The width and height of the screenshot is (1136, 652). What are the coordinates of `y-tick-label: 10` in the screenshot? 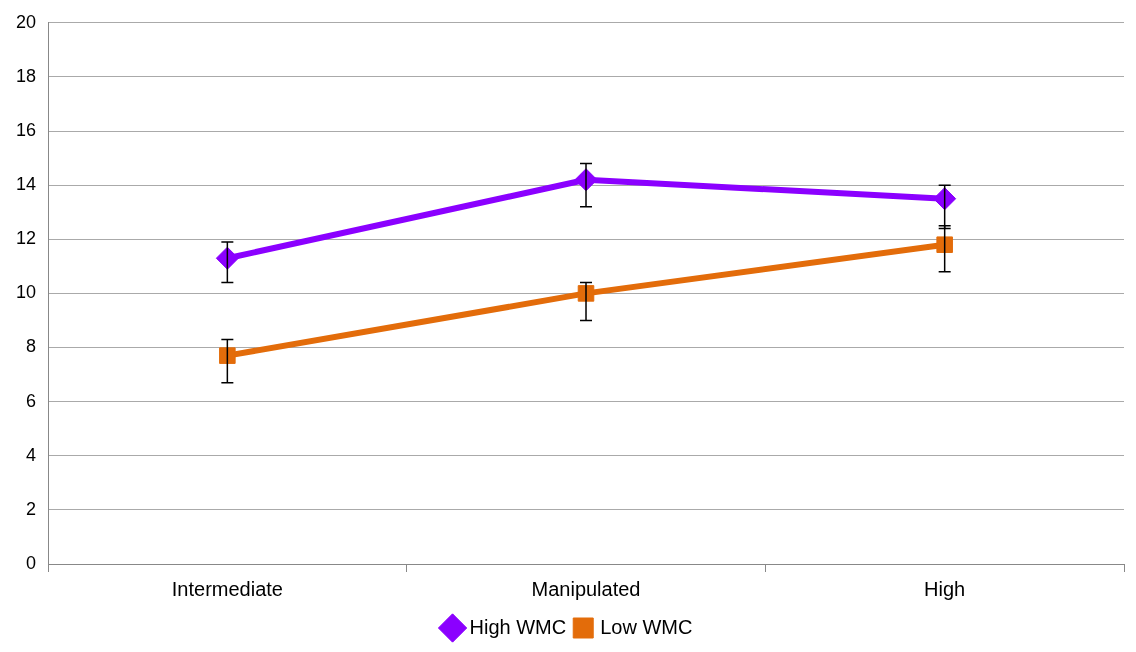 It's located at (26, 292).